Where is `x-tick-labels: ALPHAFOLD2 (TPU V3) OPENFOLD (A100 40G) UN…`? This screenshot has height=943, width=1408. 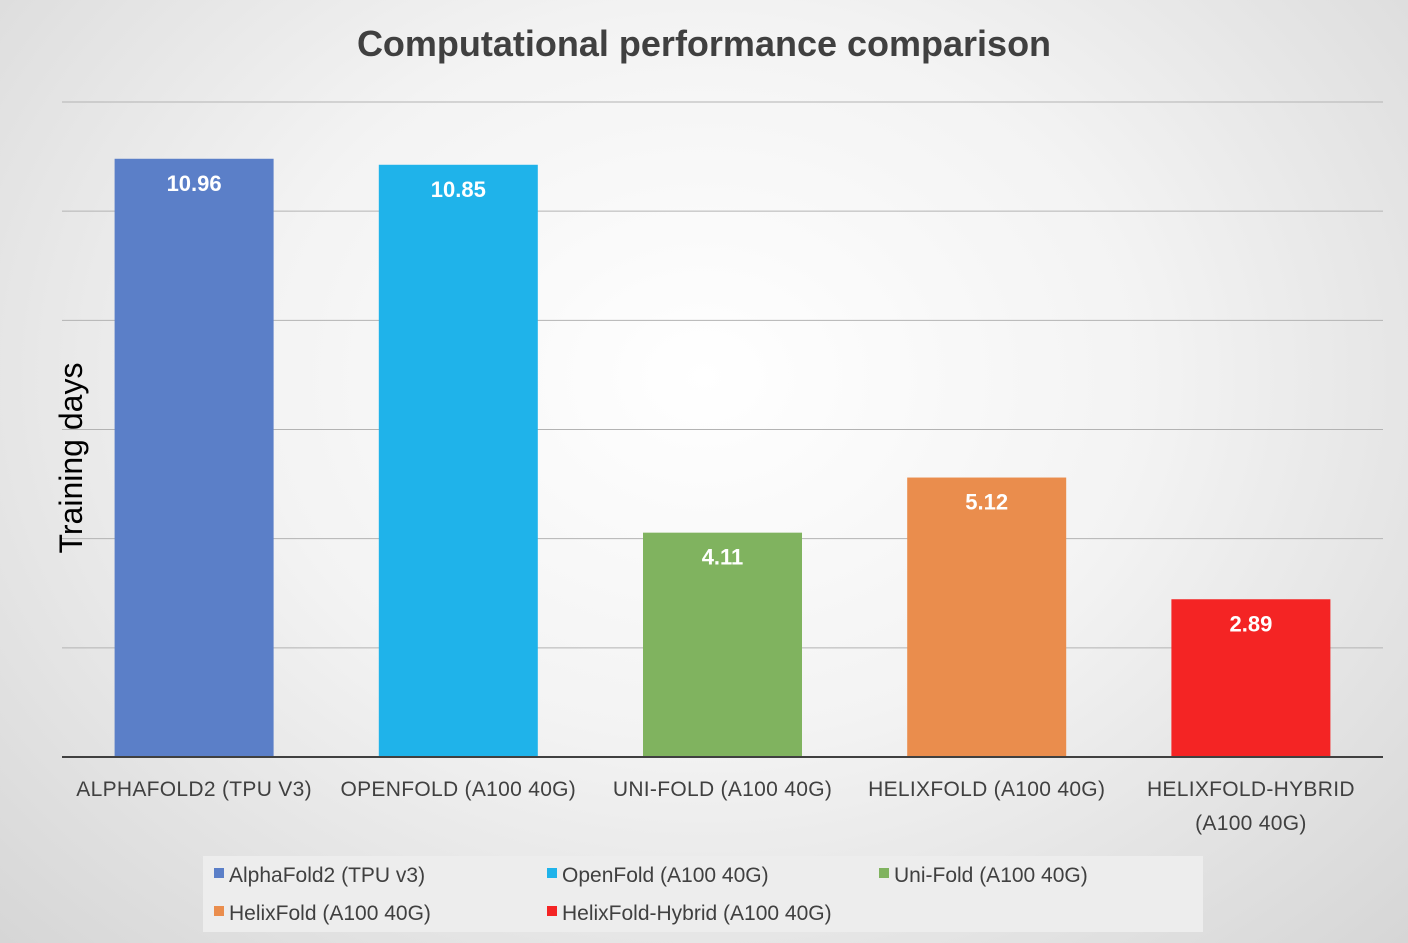
x-tick-labels: ALPHAFOLD2 (TPU V3) OPENFOLD (A100 40G) UN… is located at coordinates (715, 806).